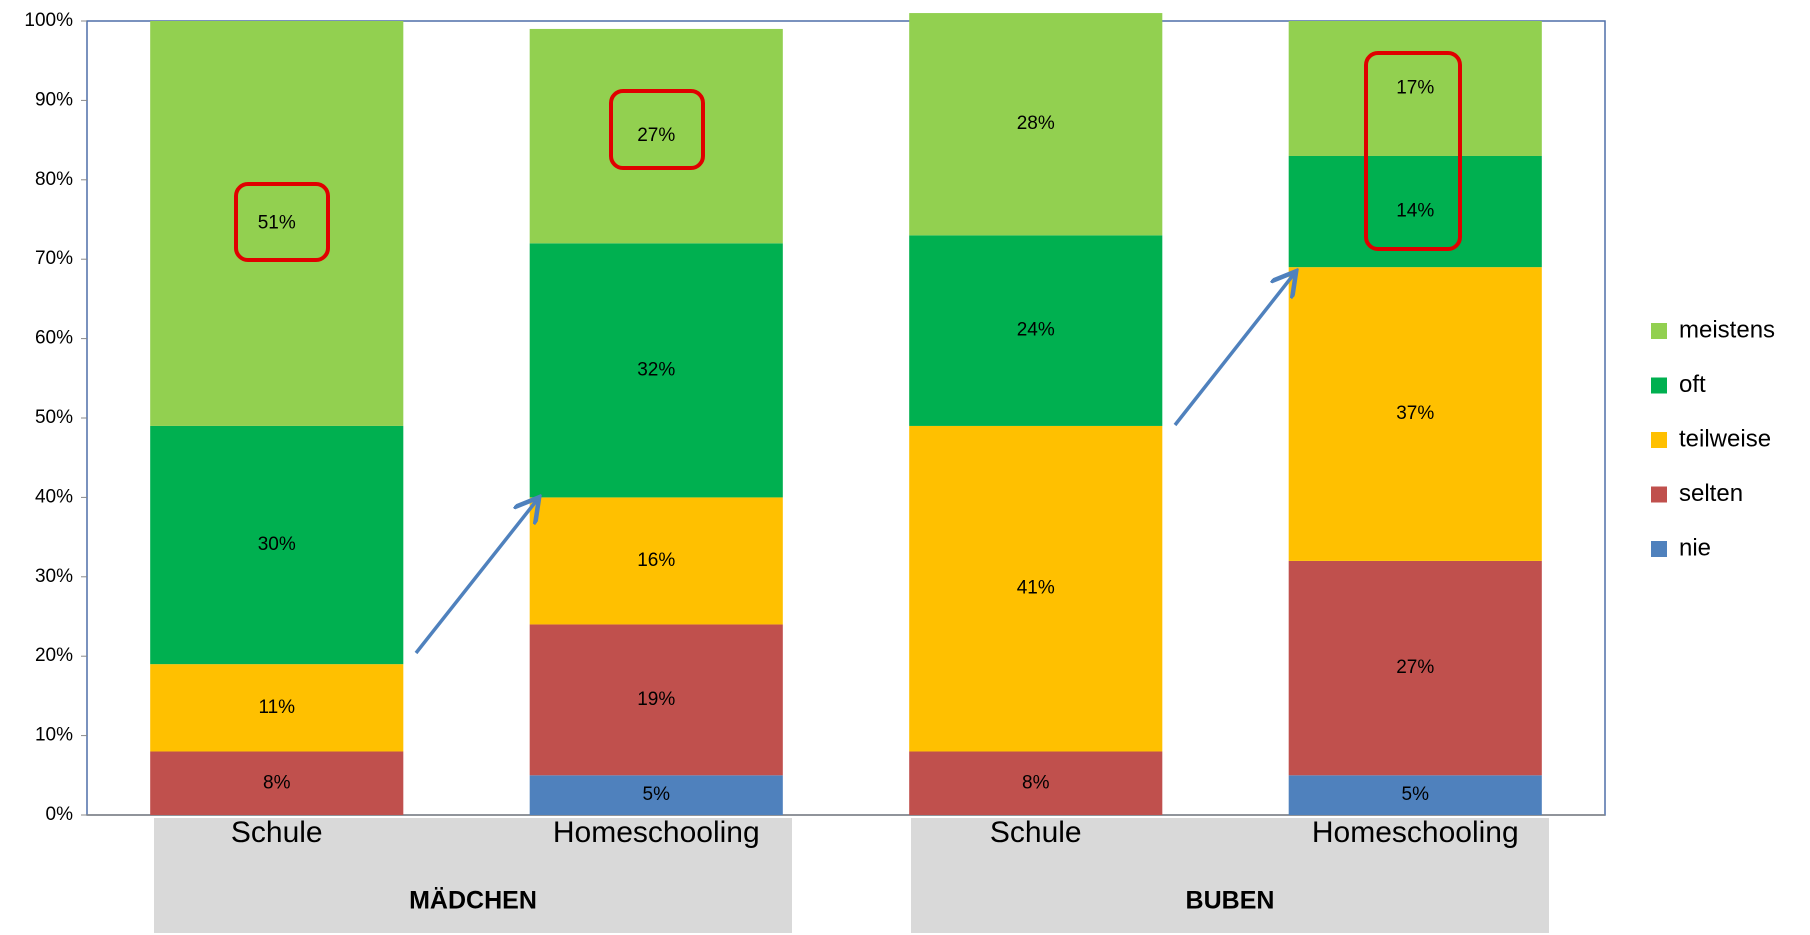 The height and width of the screenshot is (935, 1810). I want to click on data-label: 16%, so click(656, 560).